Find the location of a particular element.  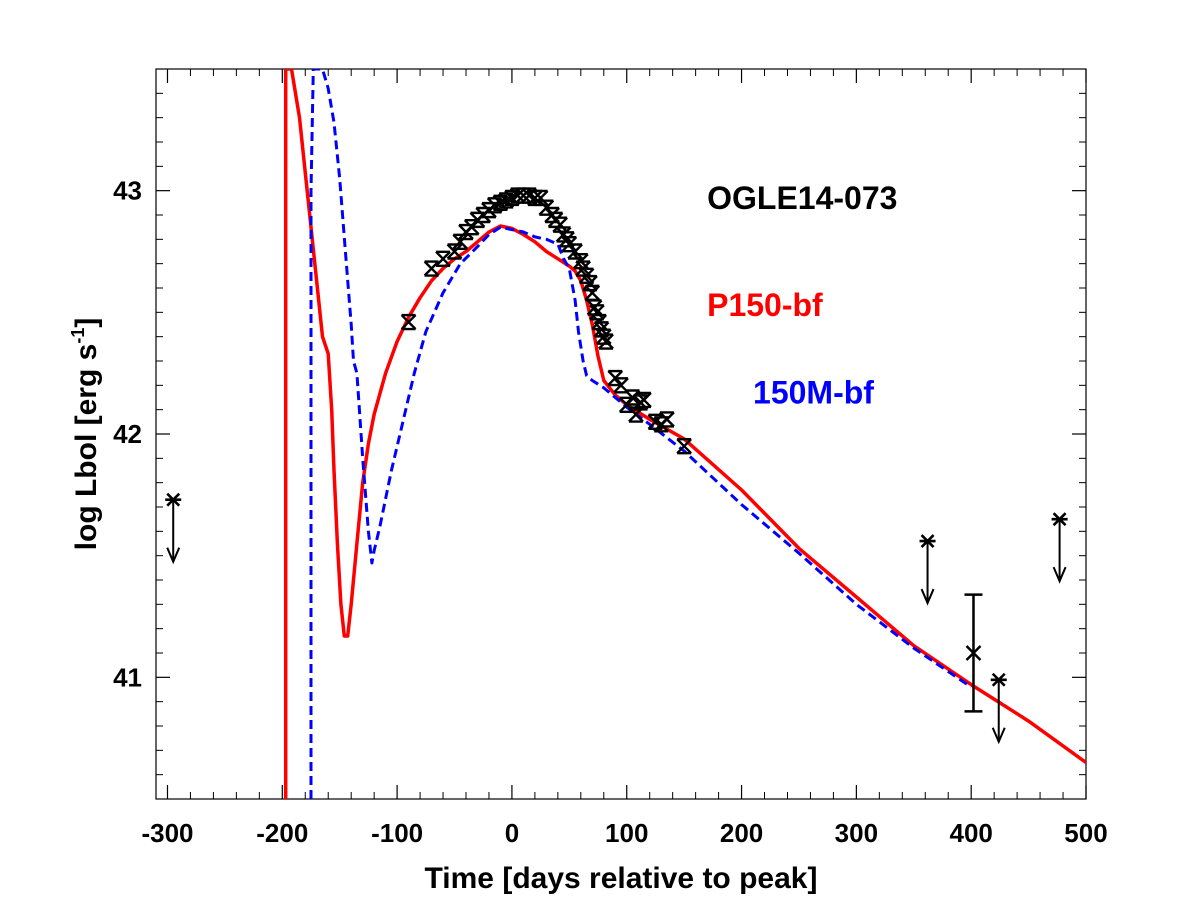

annotation-label: P150-bf is located at coordinates (765, 305).